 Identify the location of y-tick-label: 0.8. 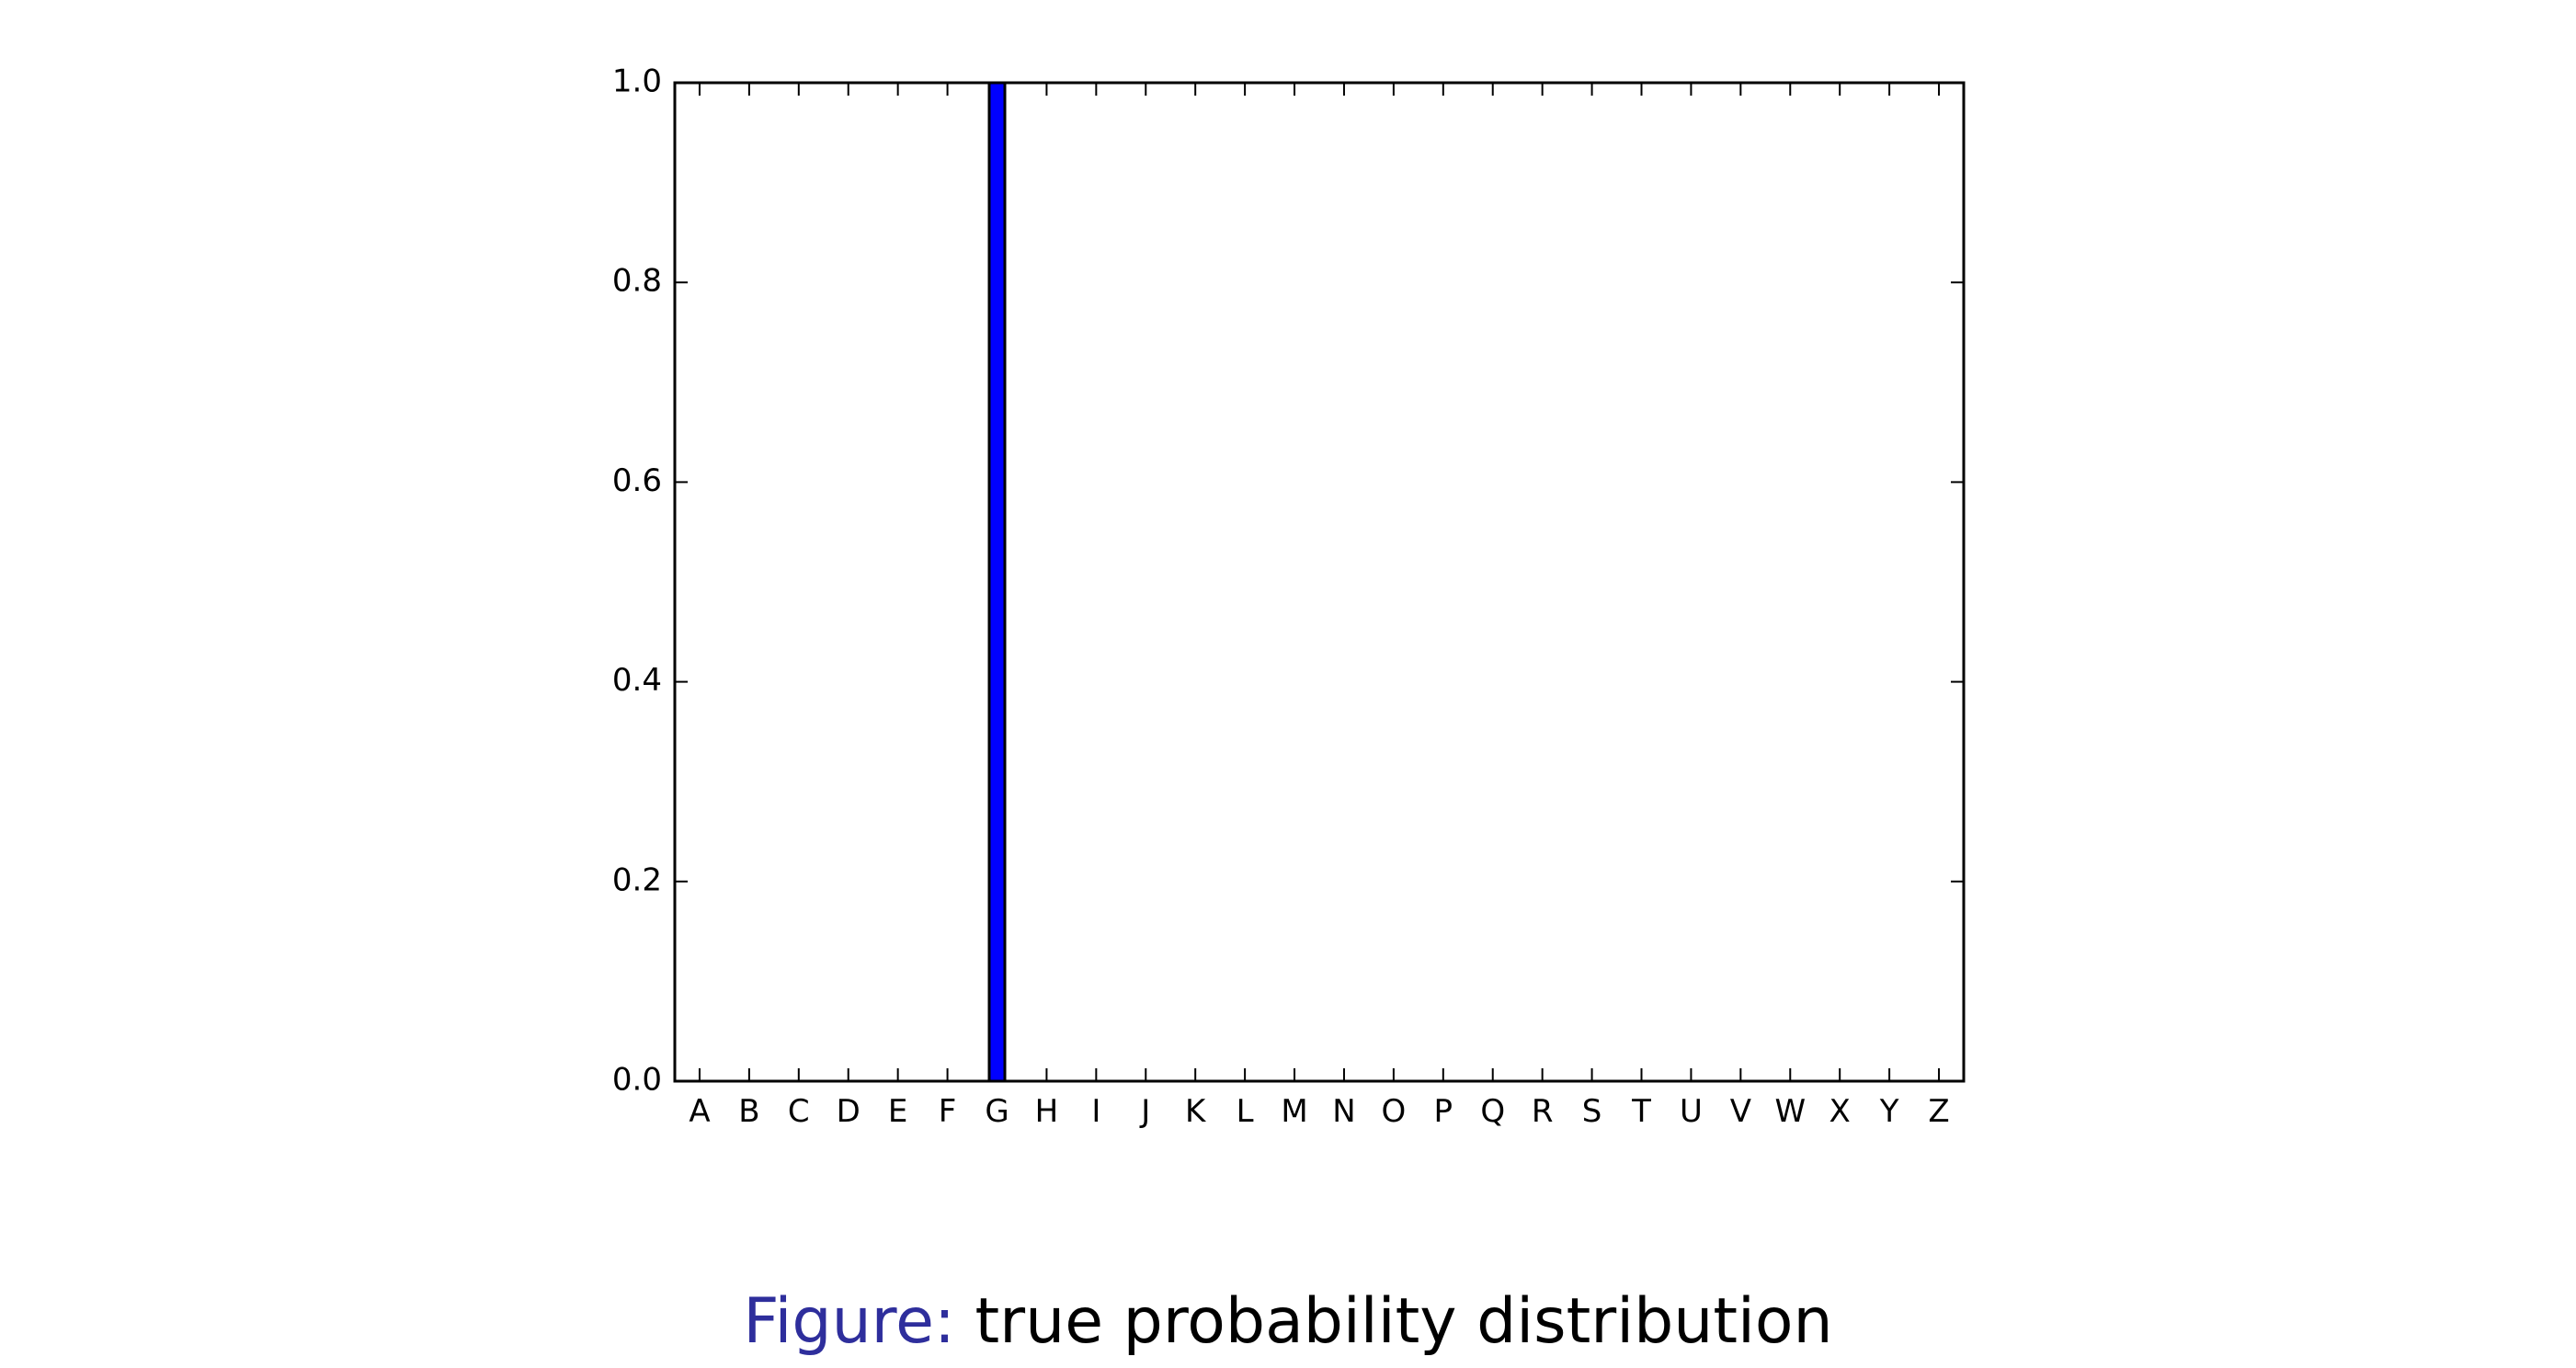
(637, 281).